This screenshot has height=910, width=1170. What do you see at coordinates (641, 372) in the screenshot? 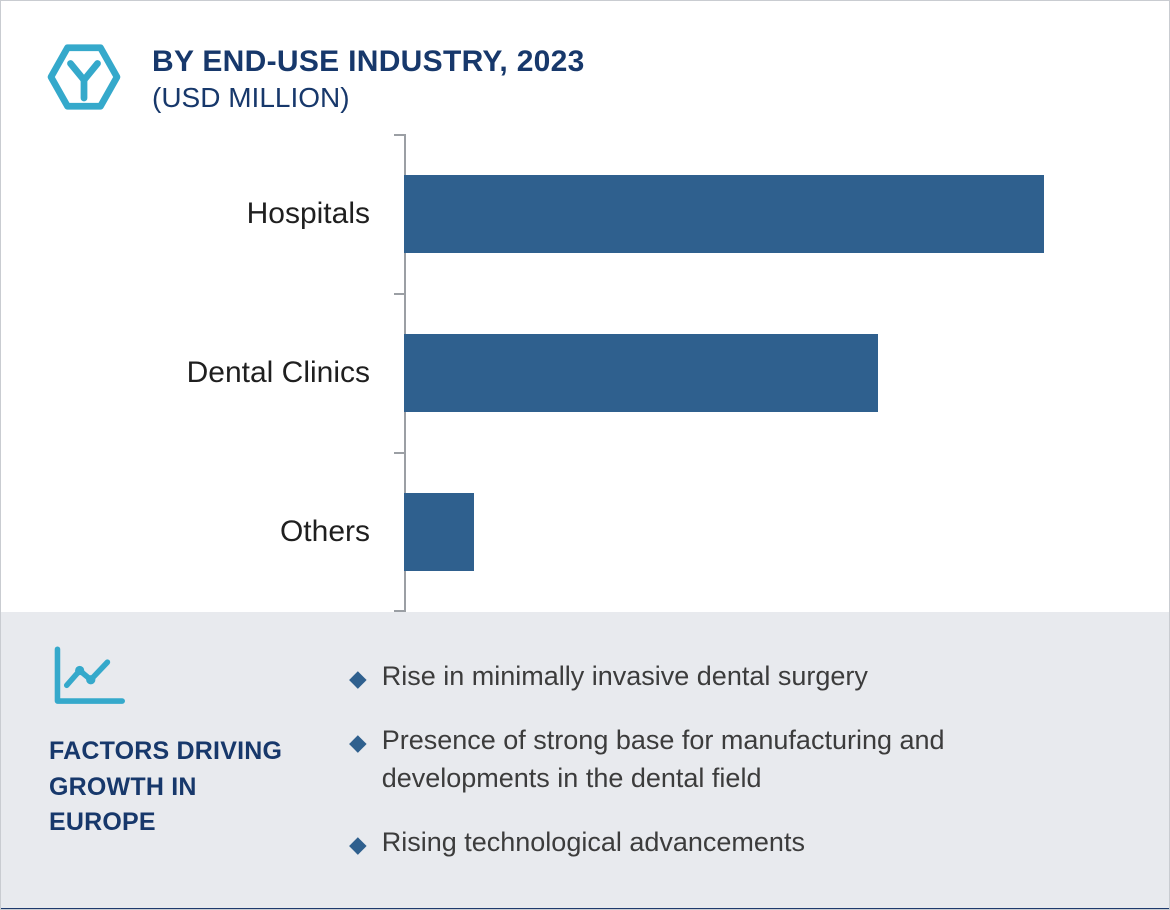
I see `bar-dental-clinics` at bounding box center [641, 372].